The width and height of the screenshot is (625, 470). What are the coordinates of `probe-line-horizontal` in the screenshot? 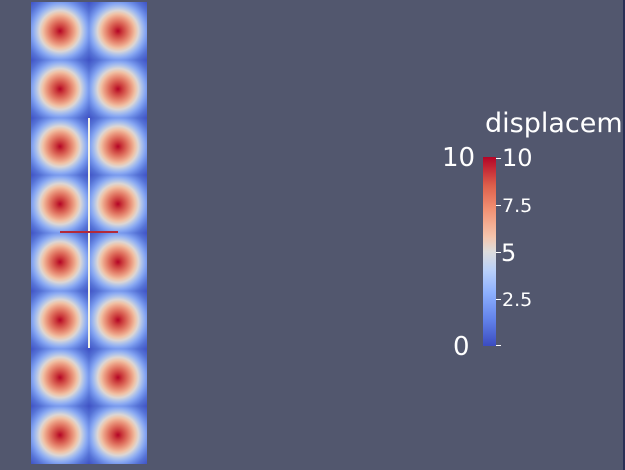 It's located at (89, 232).